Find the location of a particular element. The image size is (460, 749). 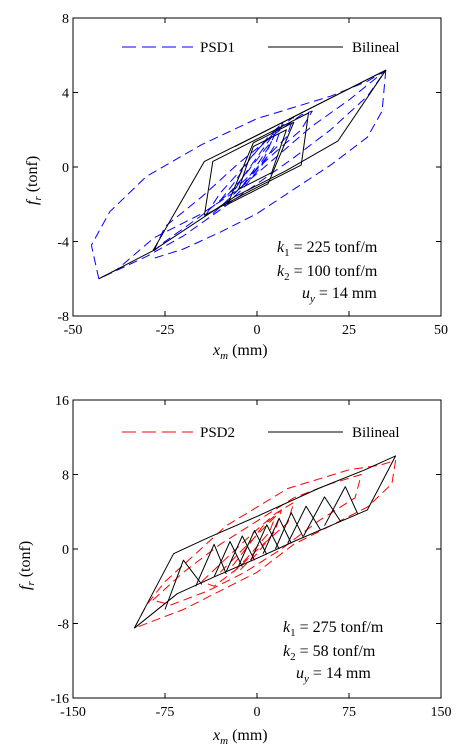

y-tick-label: -4 is located at coordinates (63, 243).